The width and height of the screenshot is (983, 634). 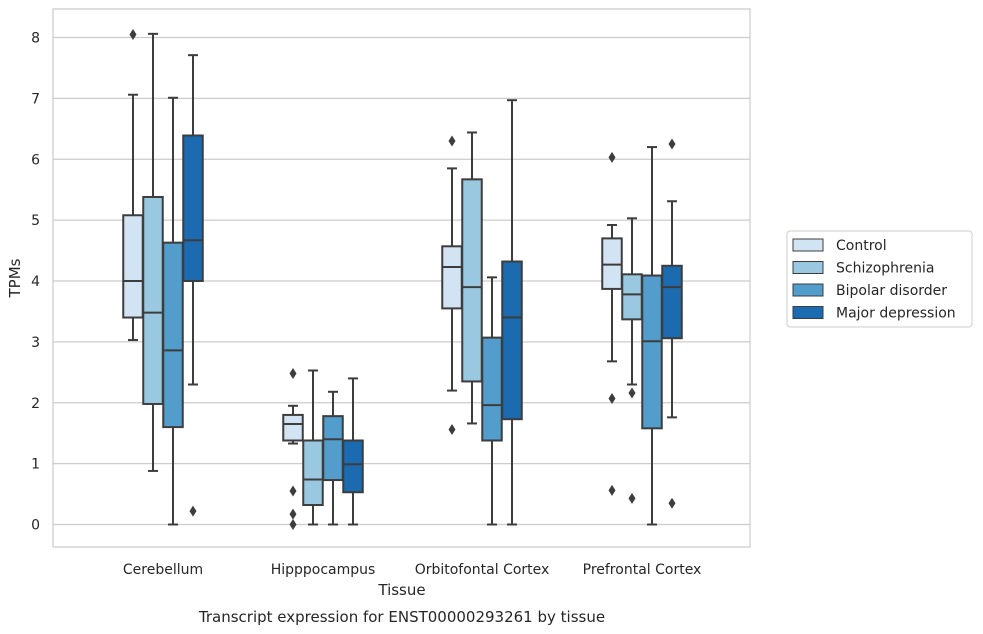 I want to click on y-tick-label: 6, so click(x=35, y=160).